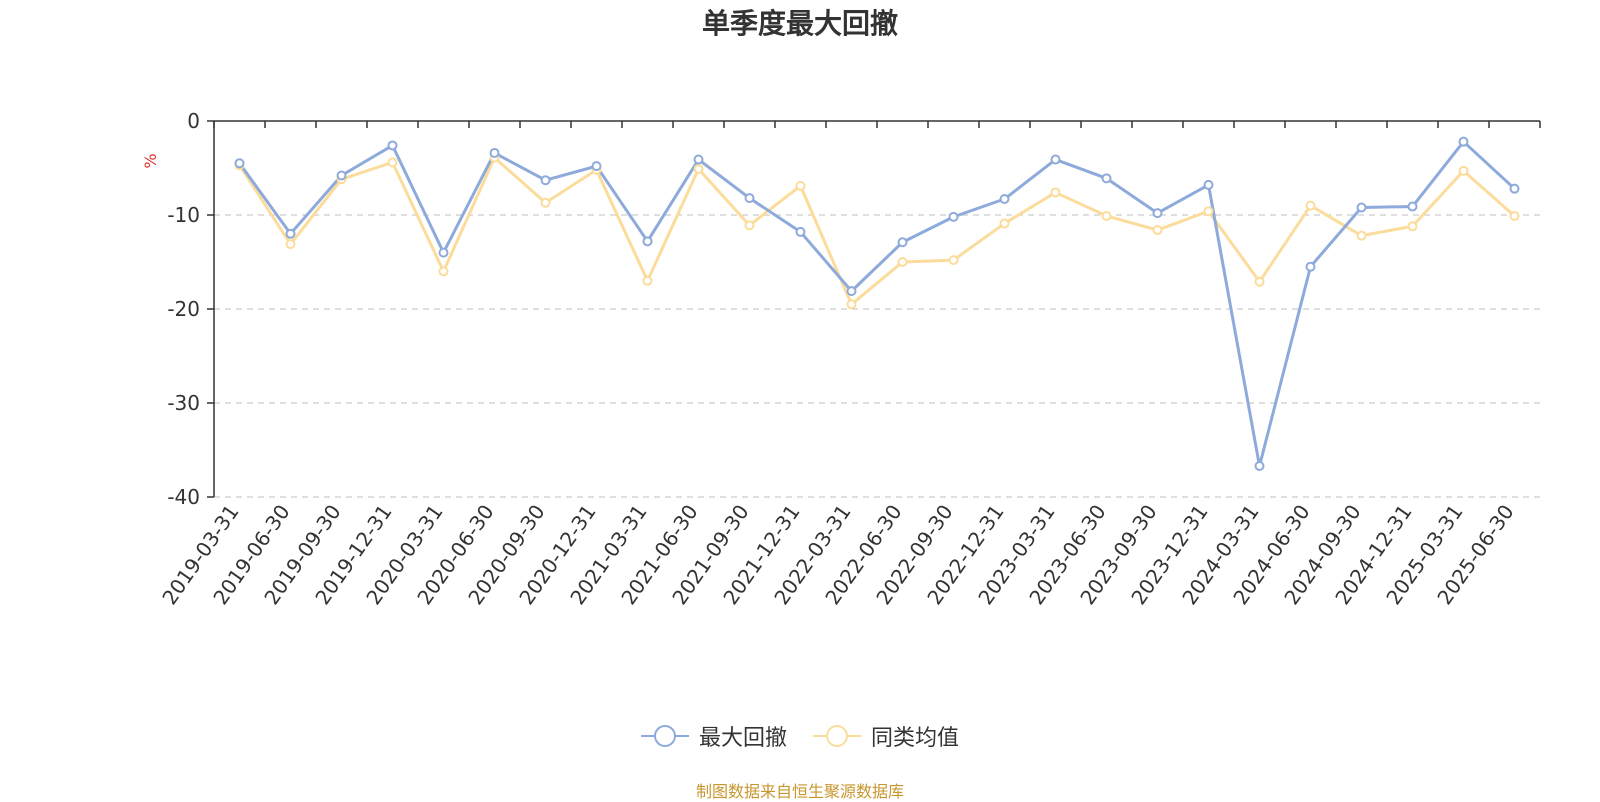 The image size is (1600, 802). Describe the element at coordinates (915, 738) in the screenshot. I see `legend-label-series-2: 同类均值` at that location.